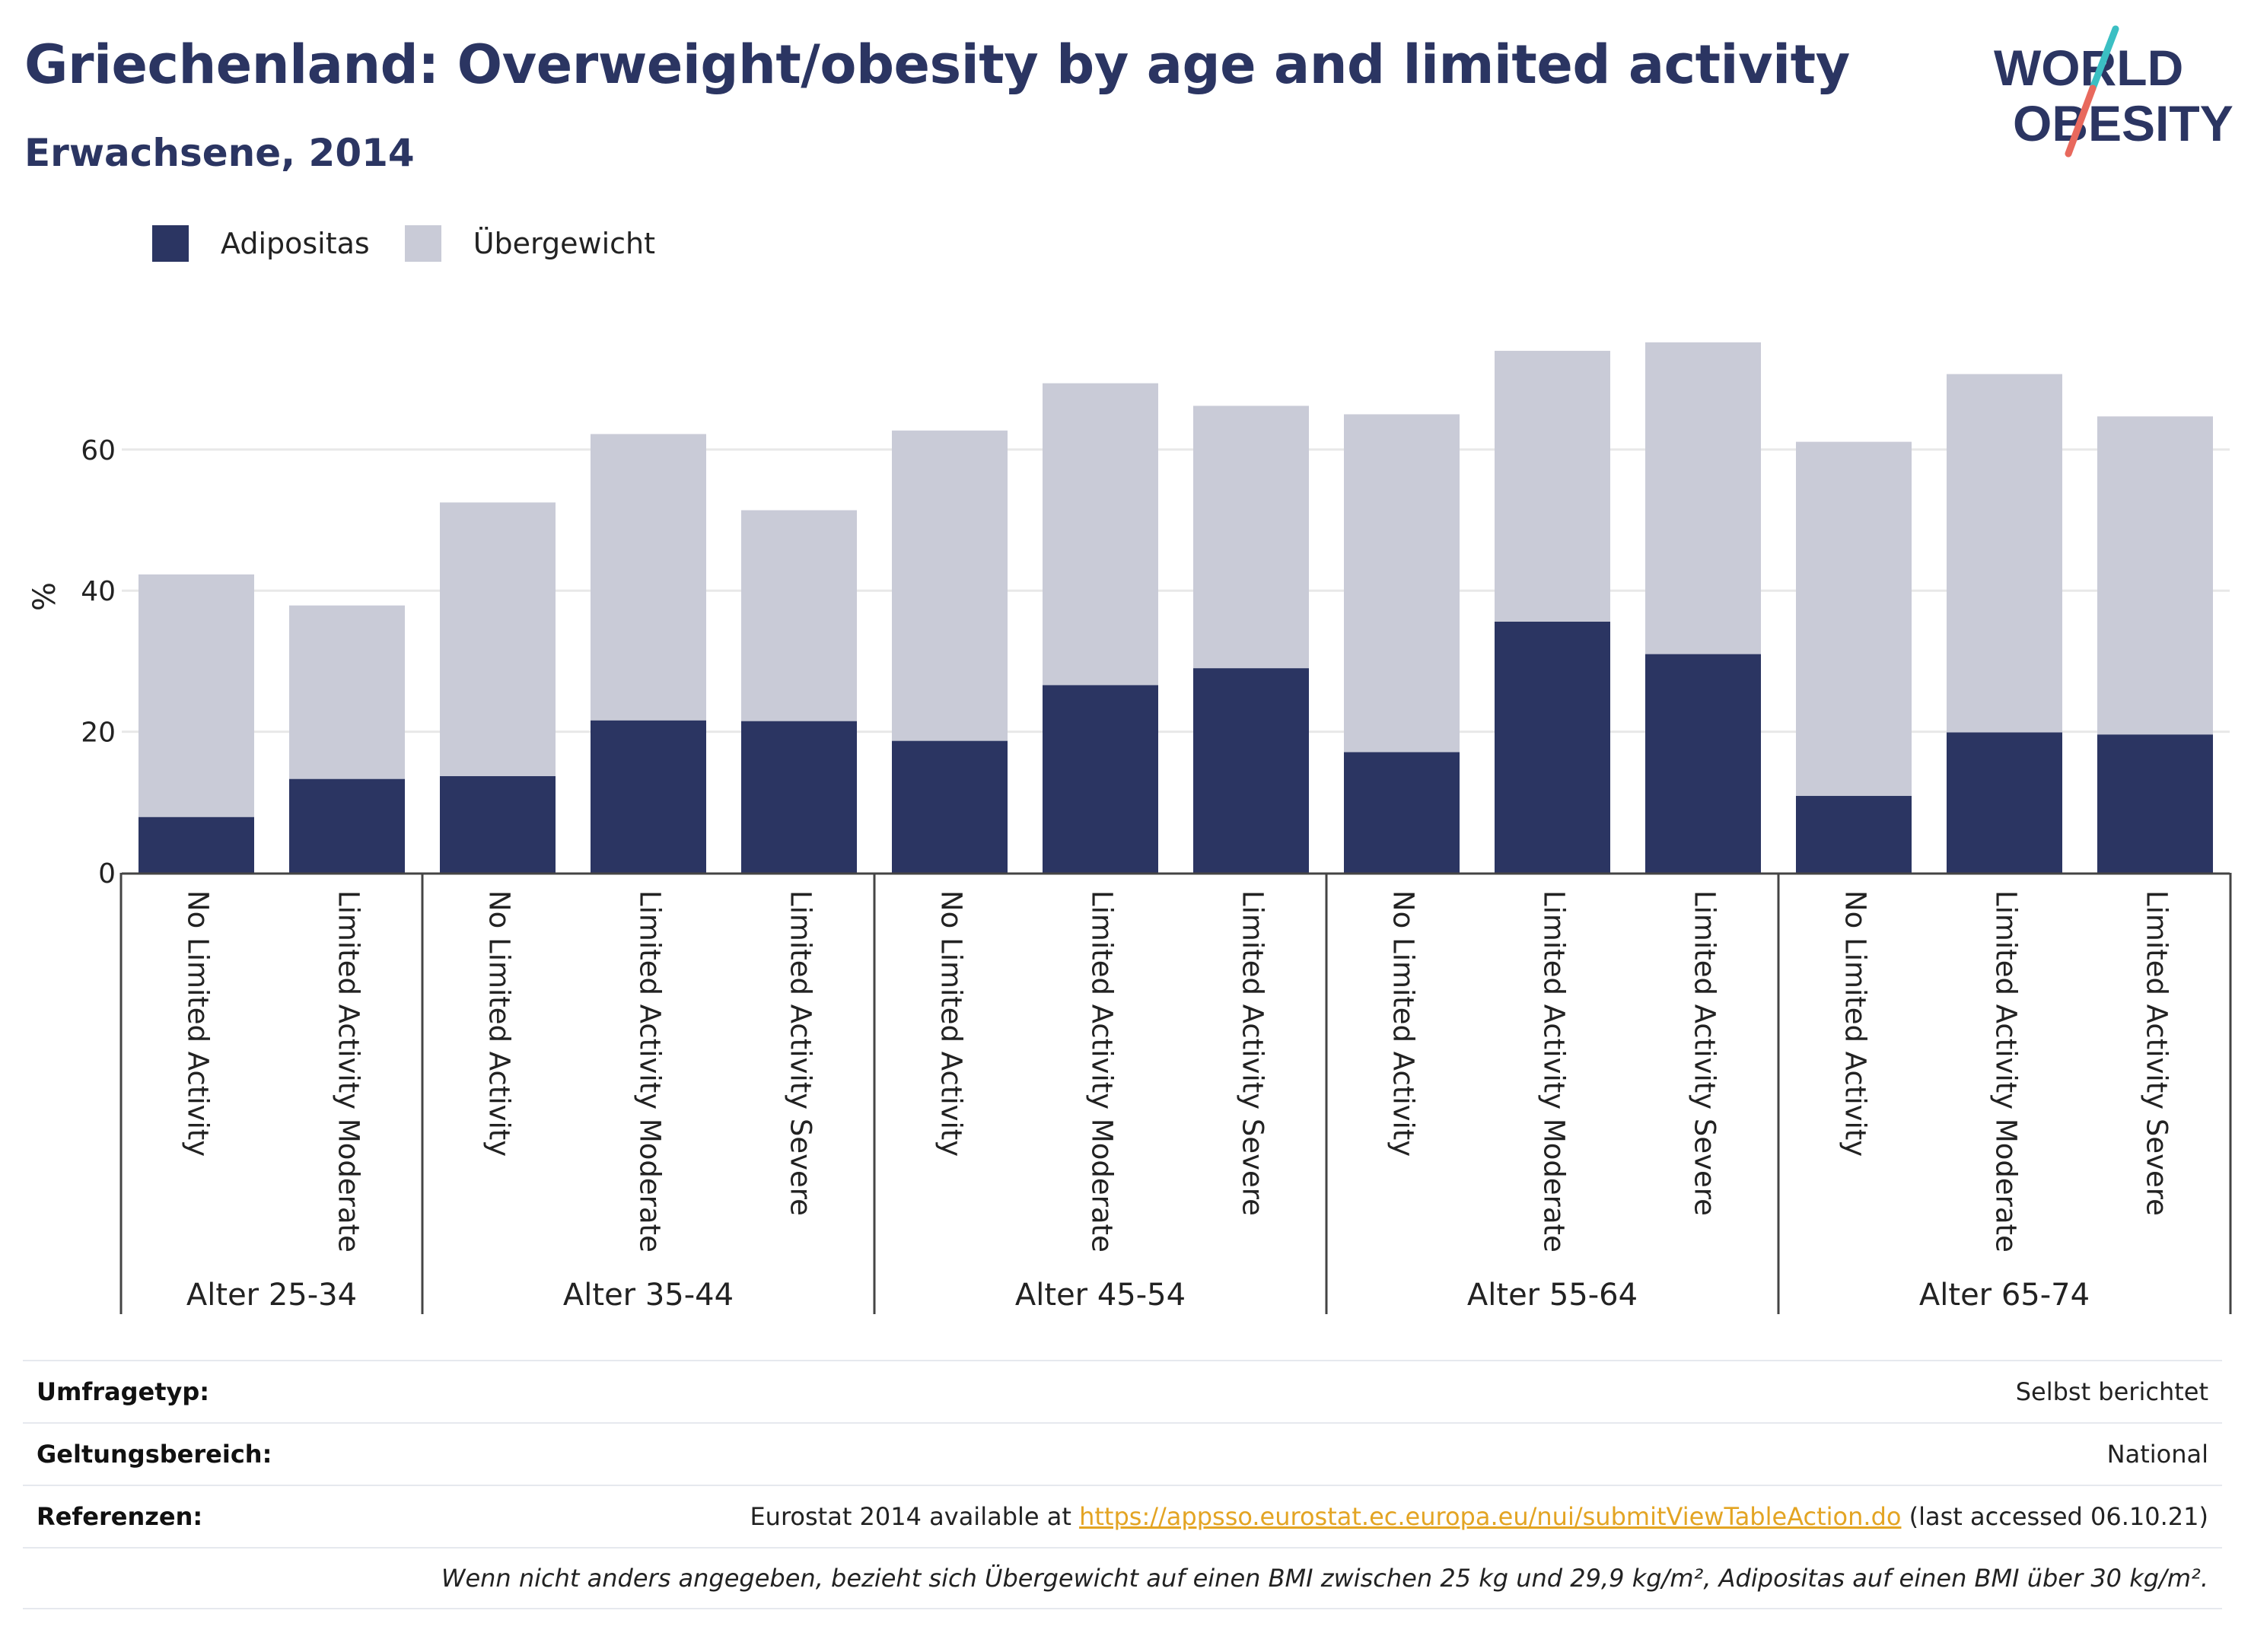  Describe the element at coordinates (107, 874) in the screenshot. I see `y-tick-label-0: 0` at that location.